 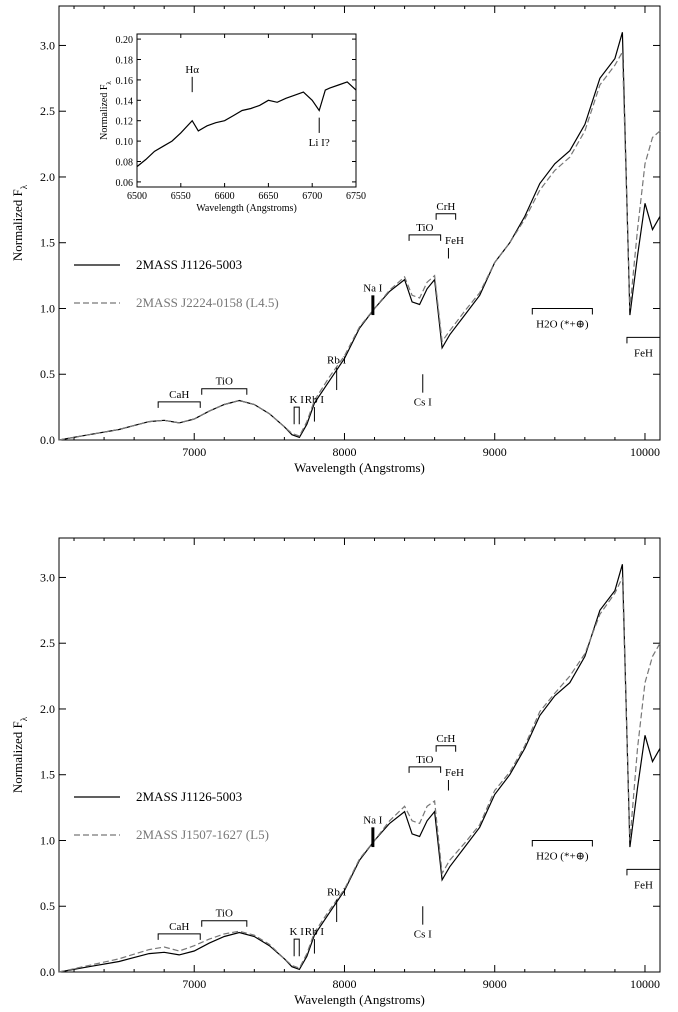 I want to click on legend-entry: 2MASS J1507-1627 (L5), so click(x=202, y=834).